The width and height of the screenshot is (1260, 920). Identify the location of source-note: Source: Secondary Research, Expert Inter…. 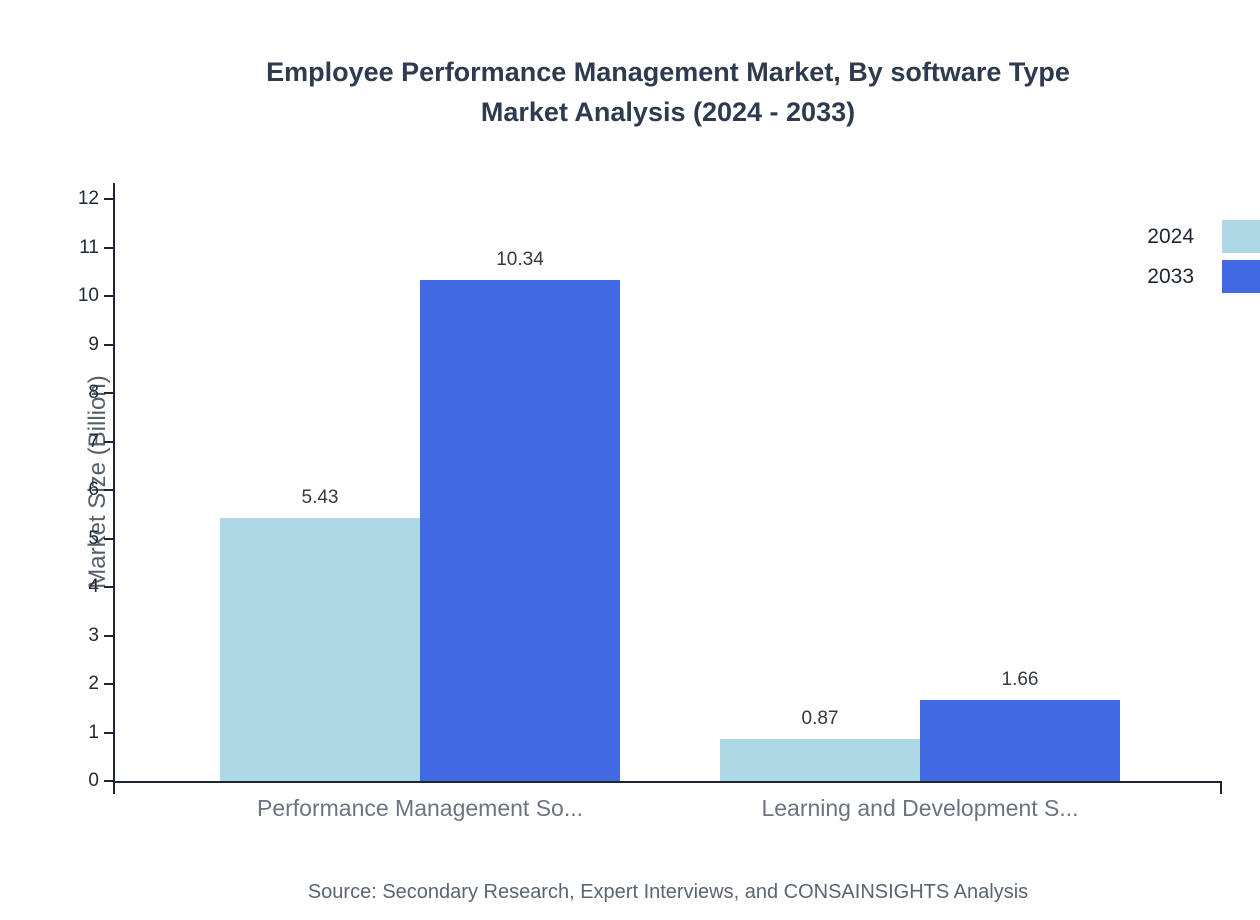
(668, 892).